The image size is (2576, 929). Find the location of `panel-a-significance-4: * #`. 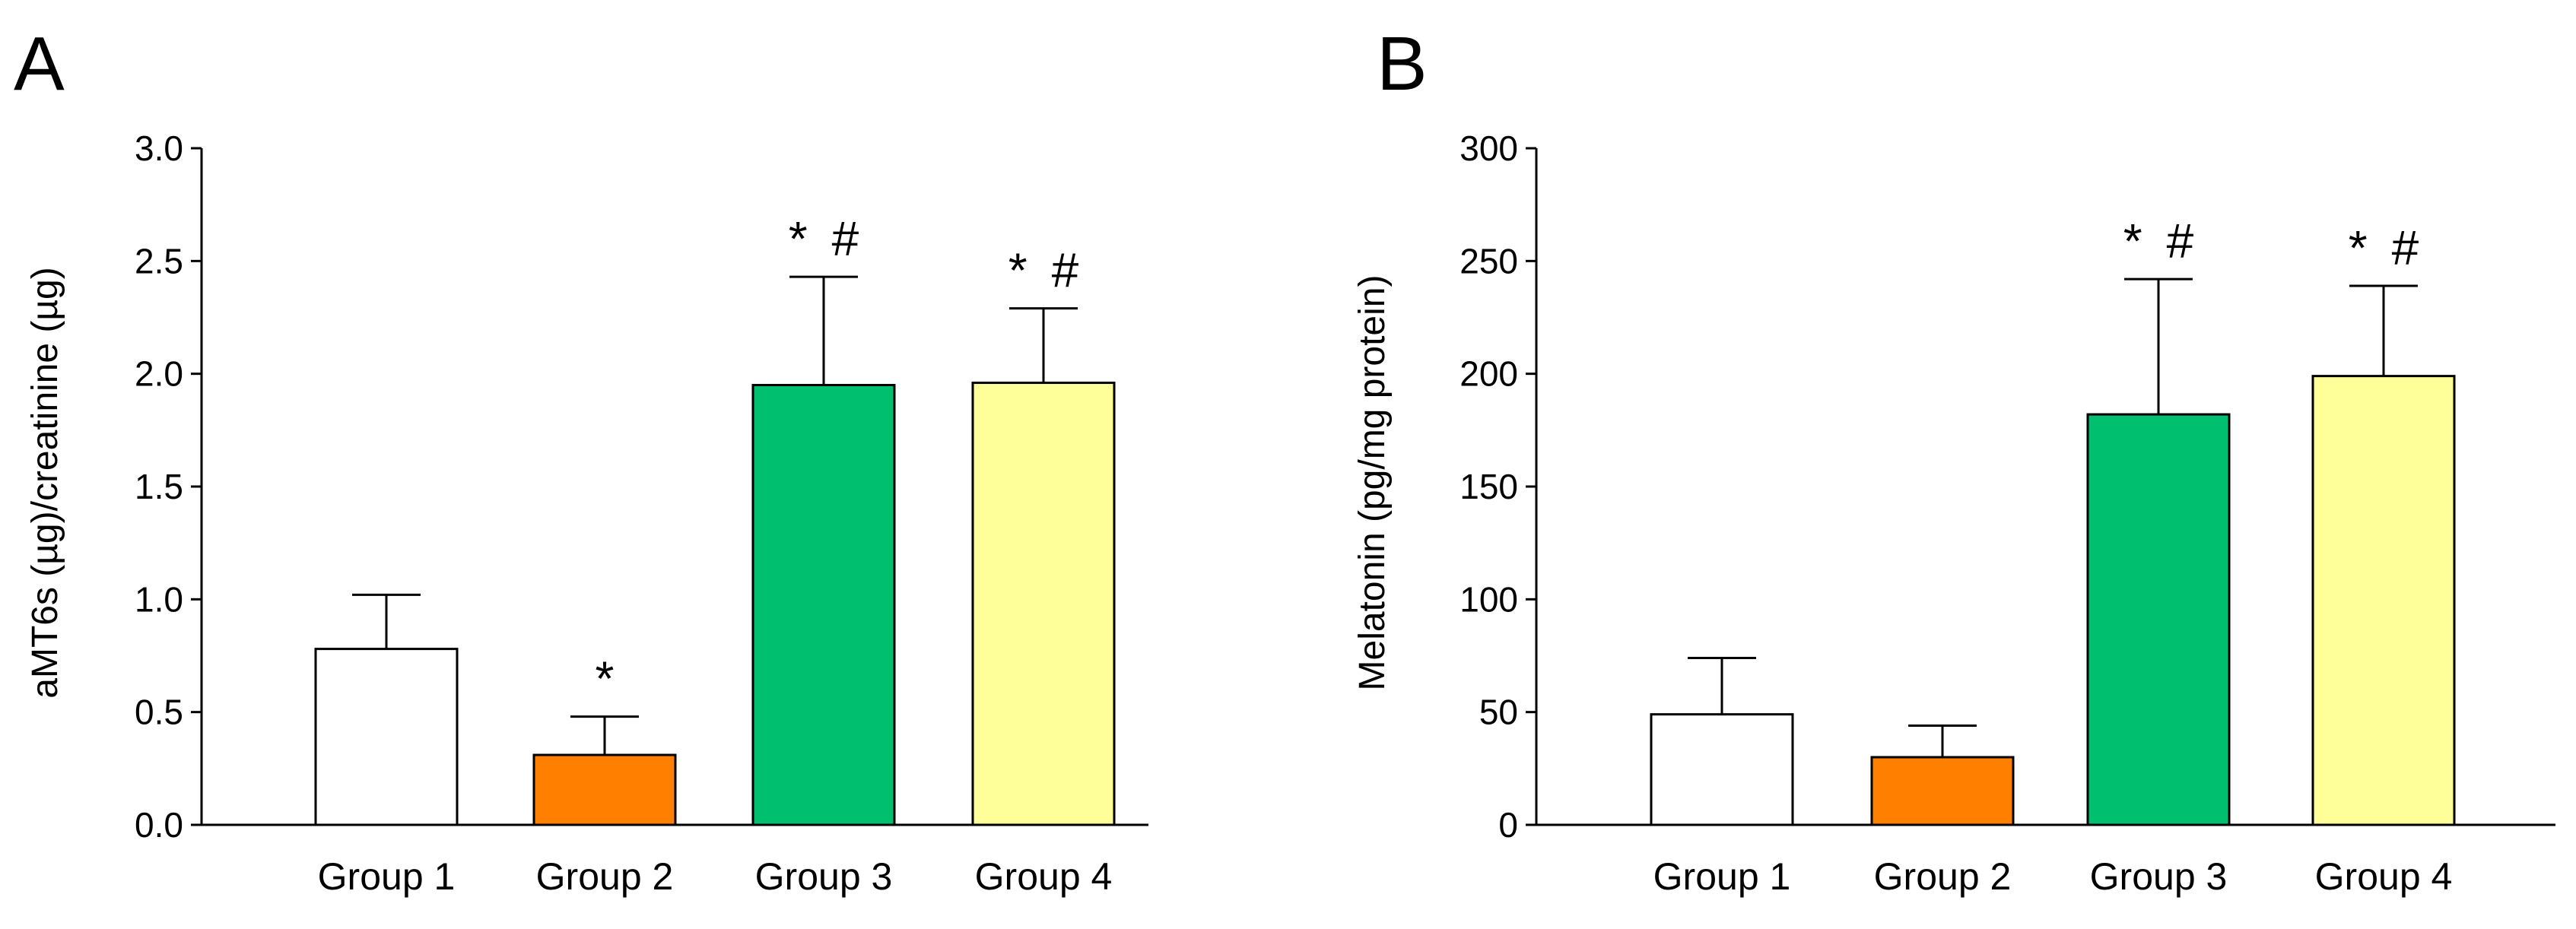

panel-a-significance-4: * # is located at coordinates (1043, 270).